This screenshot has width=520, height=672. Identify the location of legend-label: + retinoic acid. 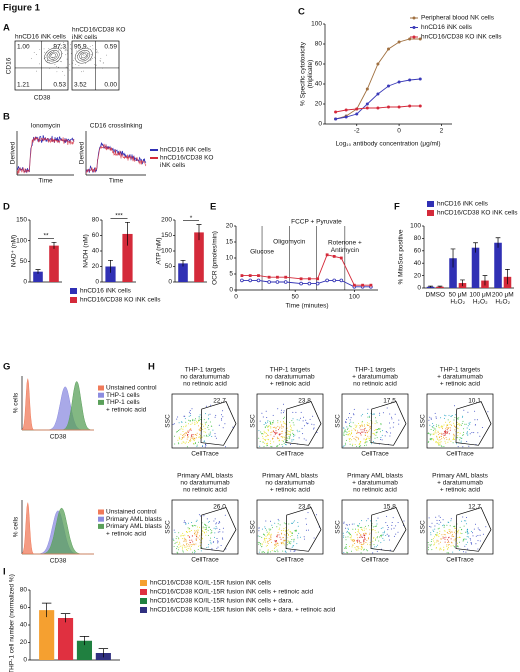
(126, 409).